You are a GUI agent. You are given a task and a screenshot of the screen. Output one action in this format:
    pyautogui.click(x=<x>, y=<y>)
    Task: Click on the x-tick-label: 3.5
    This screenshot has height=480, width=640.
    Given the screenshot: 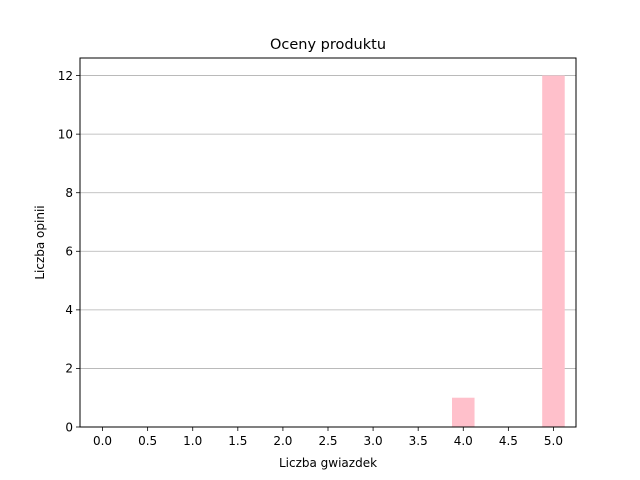 What is the action you would take?
    pyautogui.click(x=418, y=441)
    